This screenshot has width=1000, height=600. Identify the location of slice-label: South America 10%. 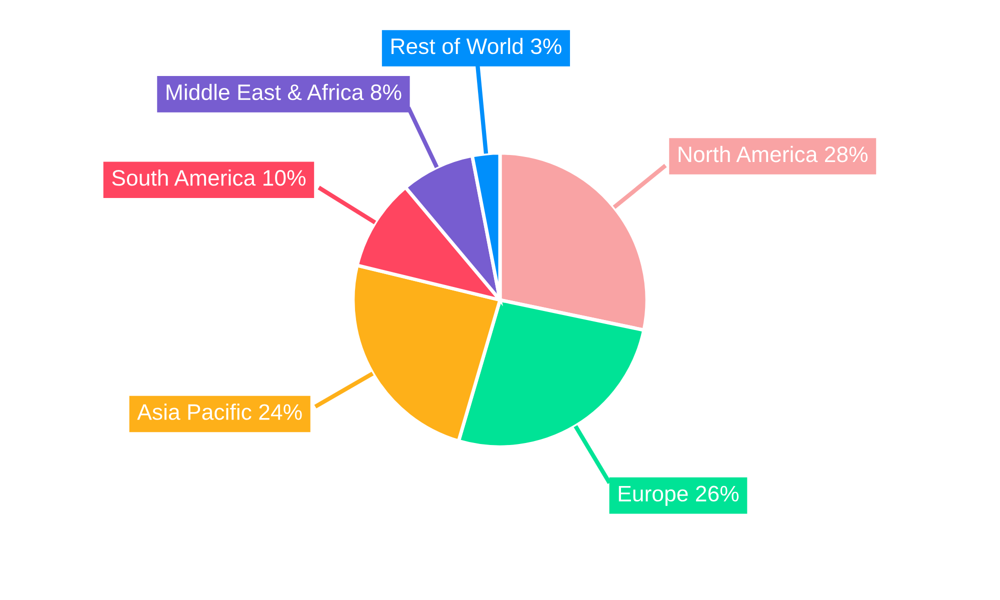
(209, 177).